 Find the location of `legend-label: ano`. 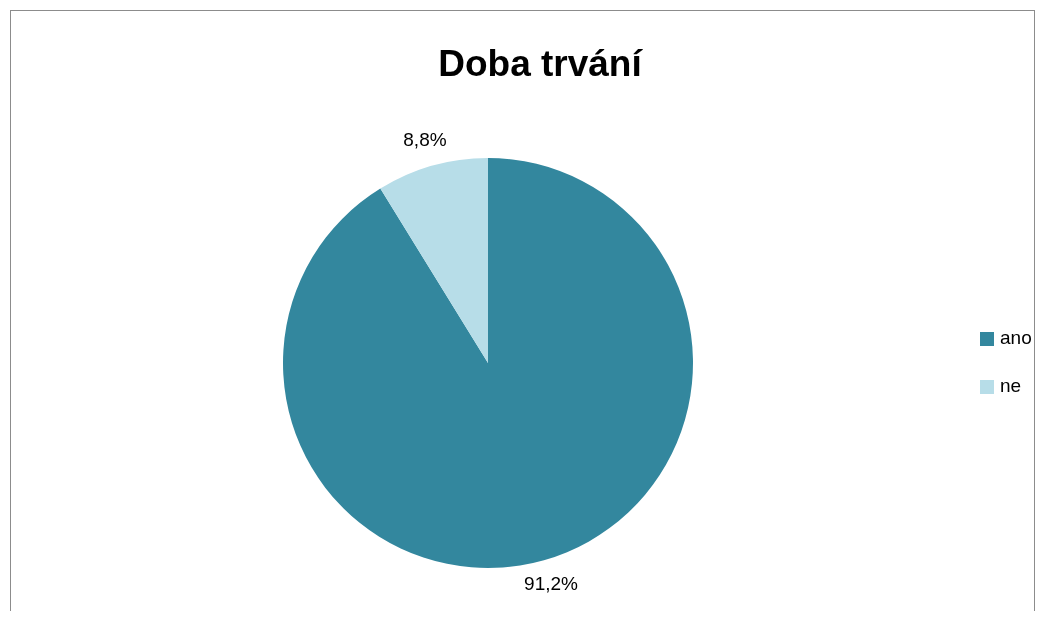

legend-label: ano is located at coordinates (1016, 338).